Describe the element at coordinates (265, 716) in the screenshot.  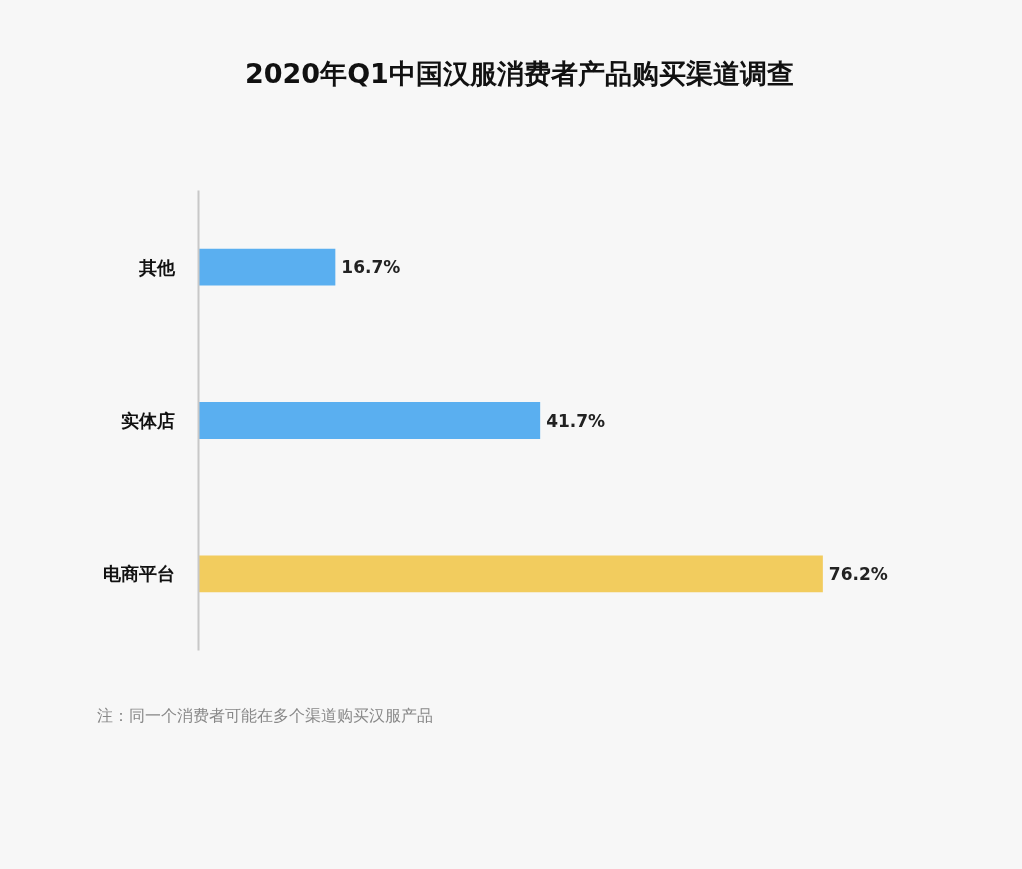
I see `text: 注：同一个消费者可能在多个渠道购买汉服产品` at that location.